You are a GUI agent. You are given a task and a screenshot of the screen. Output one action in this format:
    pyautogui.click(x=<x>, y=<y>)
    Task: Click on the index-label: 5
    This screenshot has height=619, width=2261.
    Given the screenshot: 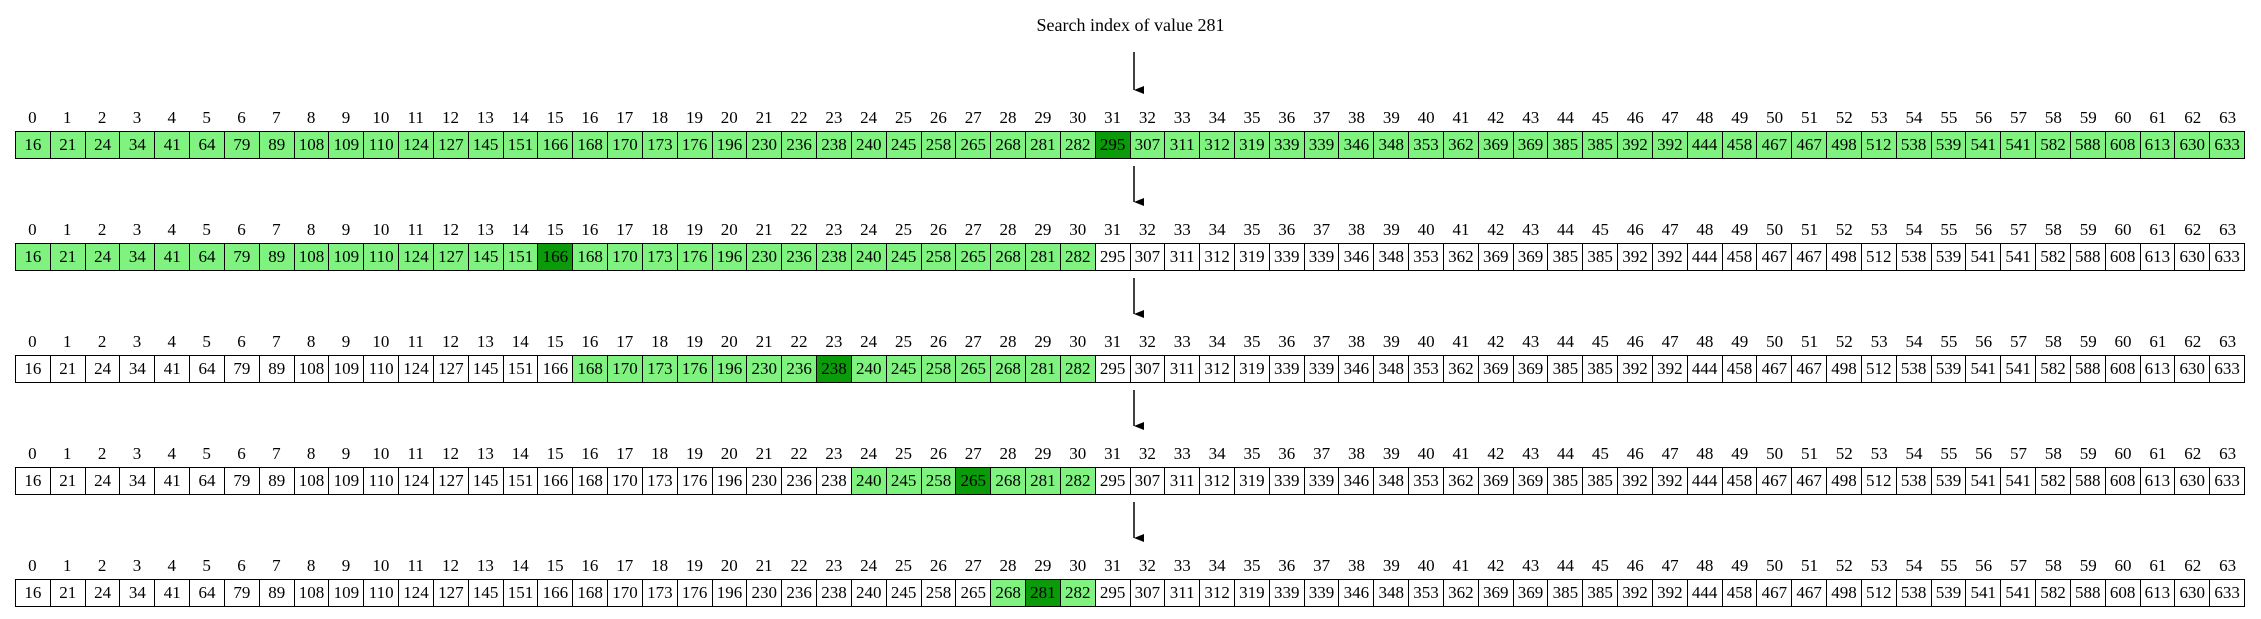 What is the action you would take?
    pyautogui.click(x=206, y=229)
    